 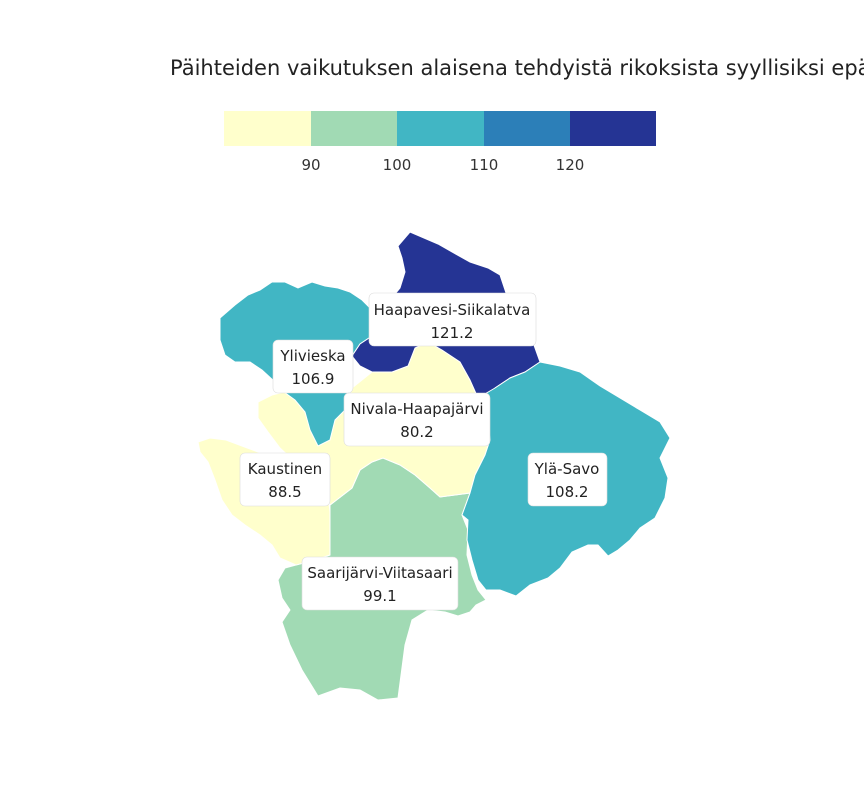 What do you see at coordinates (313, 366) in the screenshot?
I see `label-ylivieska: Ylivieska 106.9` at bounding box center [313, 366].